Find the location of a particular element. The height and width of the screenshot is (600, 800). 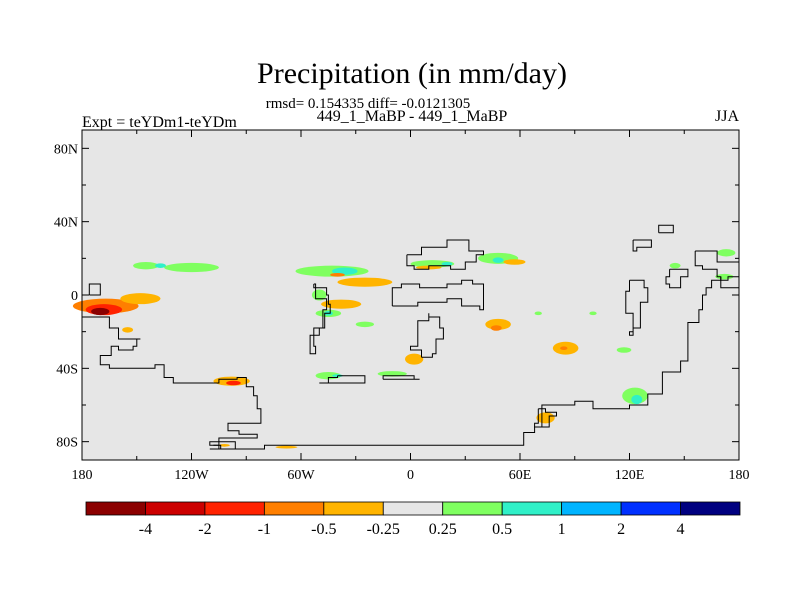

y-tick-label: 40N is located at coordinates (66, 223).